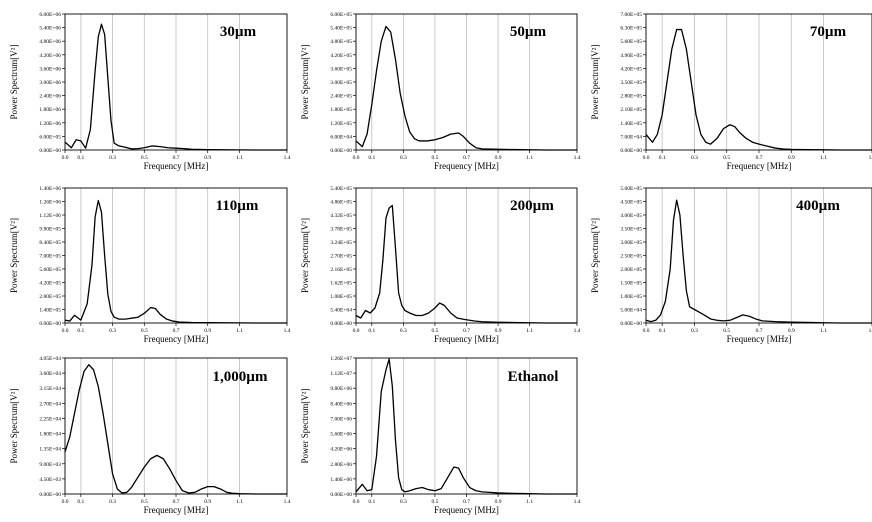 This screenshot has height=522, width=872. What do you see at coordinates (341, 69) in the screenshot?
I see `y-tick-label: 3.60E+05` at bounding box center [341, 69].